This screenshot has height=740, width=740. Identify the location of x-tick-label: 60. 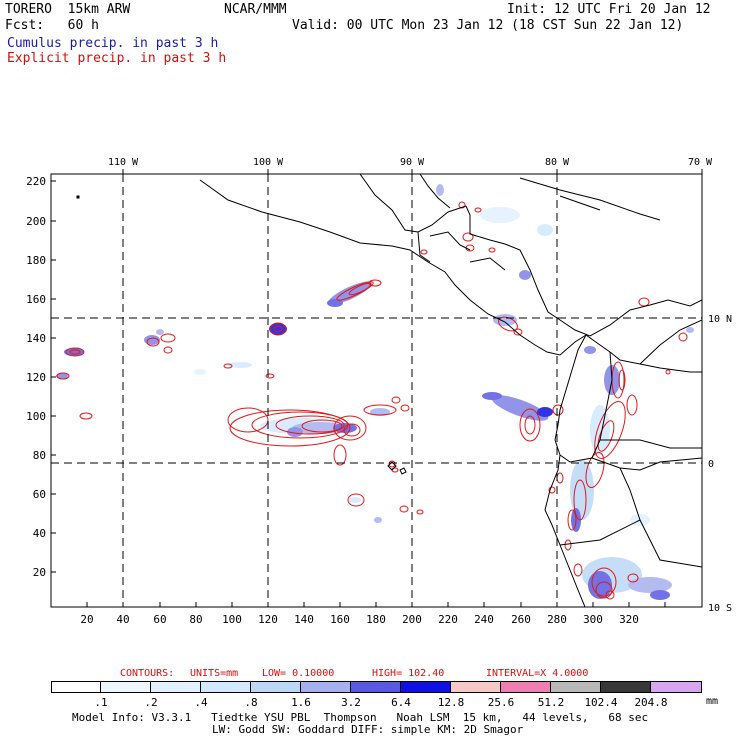
(159, 619).